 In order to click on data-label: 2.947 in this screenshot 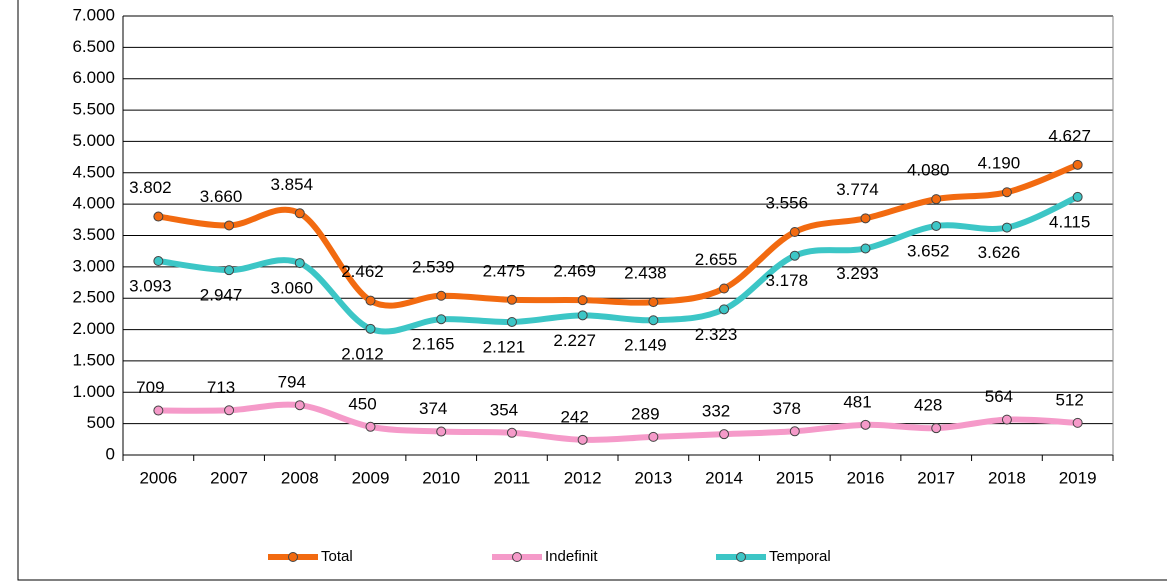, I will do `click(221, 295)`.